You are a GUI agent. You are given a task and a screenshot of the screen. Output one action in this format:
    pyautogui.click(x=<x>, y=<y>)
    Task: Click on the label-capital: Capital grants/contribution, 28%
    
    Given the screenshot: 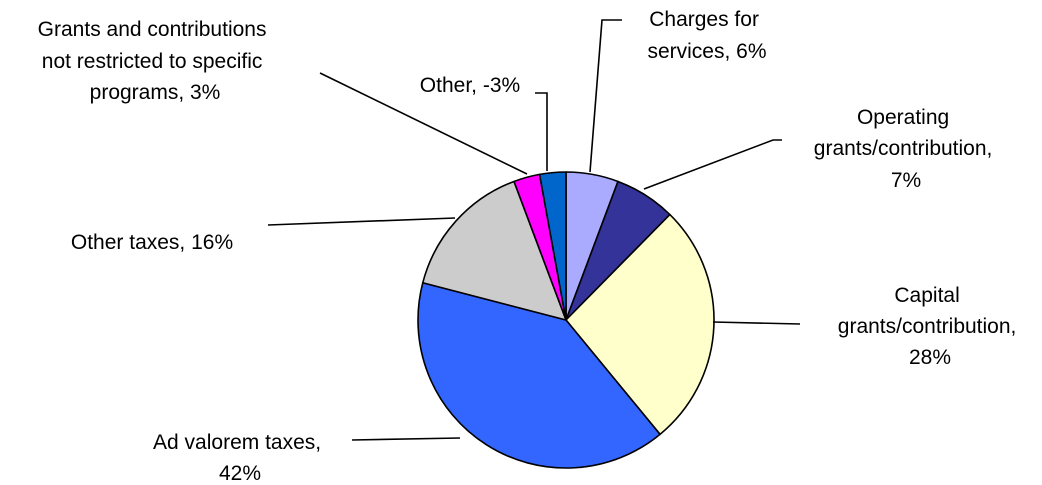 What is the action you would take?
    pyautogui.click(x=930, y=326)
    